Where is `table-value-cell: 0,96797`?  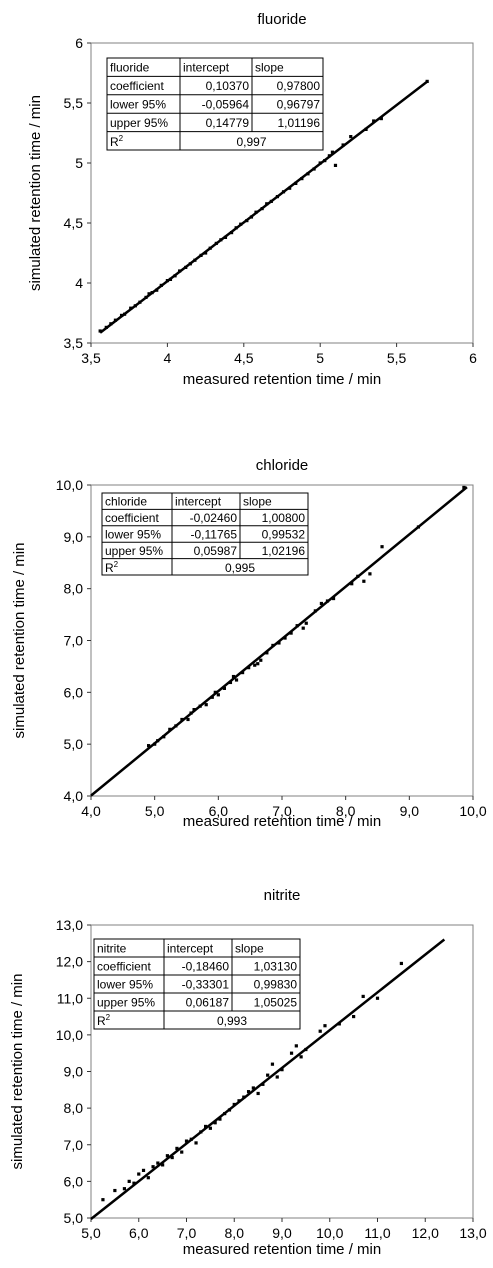 table-value-cell: 0,96797 is located at coordinates (299, 105).